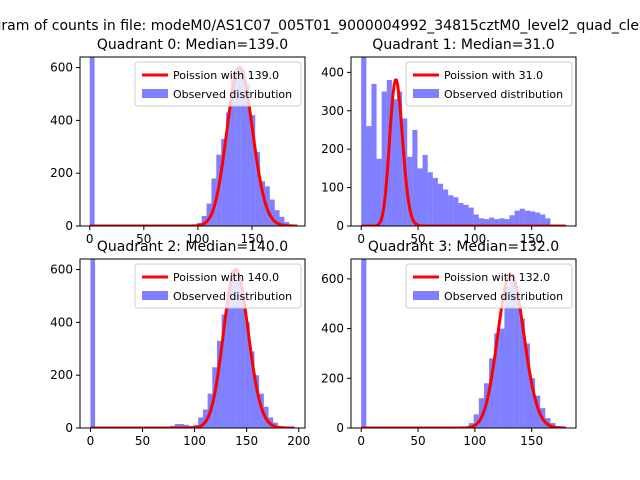 This screenshot has width=640, height=480. I want to click on legend: Poission with 139.0 Observed distribution, so click(218, 84).